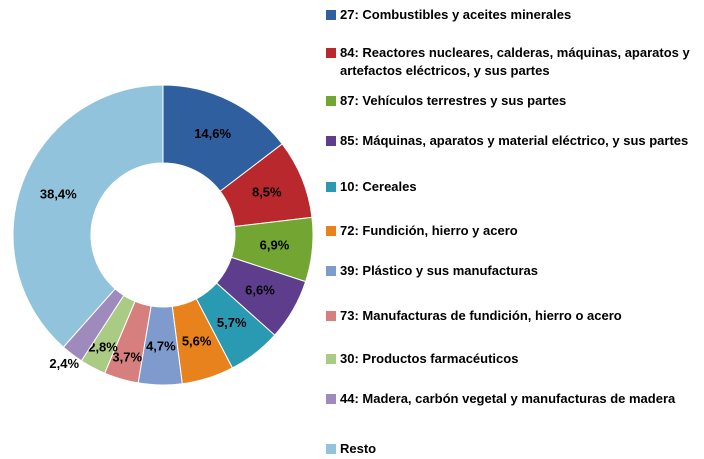 Image resolution: width=704 pixels, height=459 pixels. Describe the element at coordinates (232, 322) in the screenshot. I see `data-label: 5,7%` at that location.